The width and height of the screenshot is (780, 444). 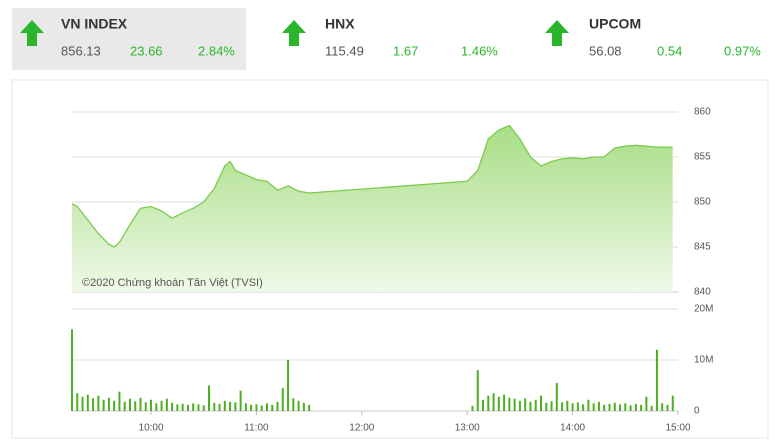 What do you see at coordinates (702, 202) in the screenshot?
I see `y-tick-label: 850` at bounding box center [702, 202].